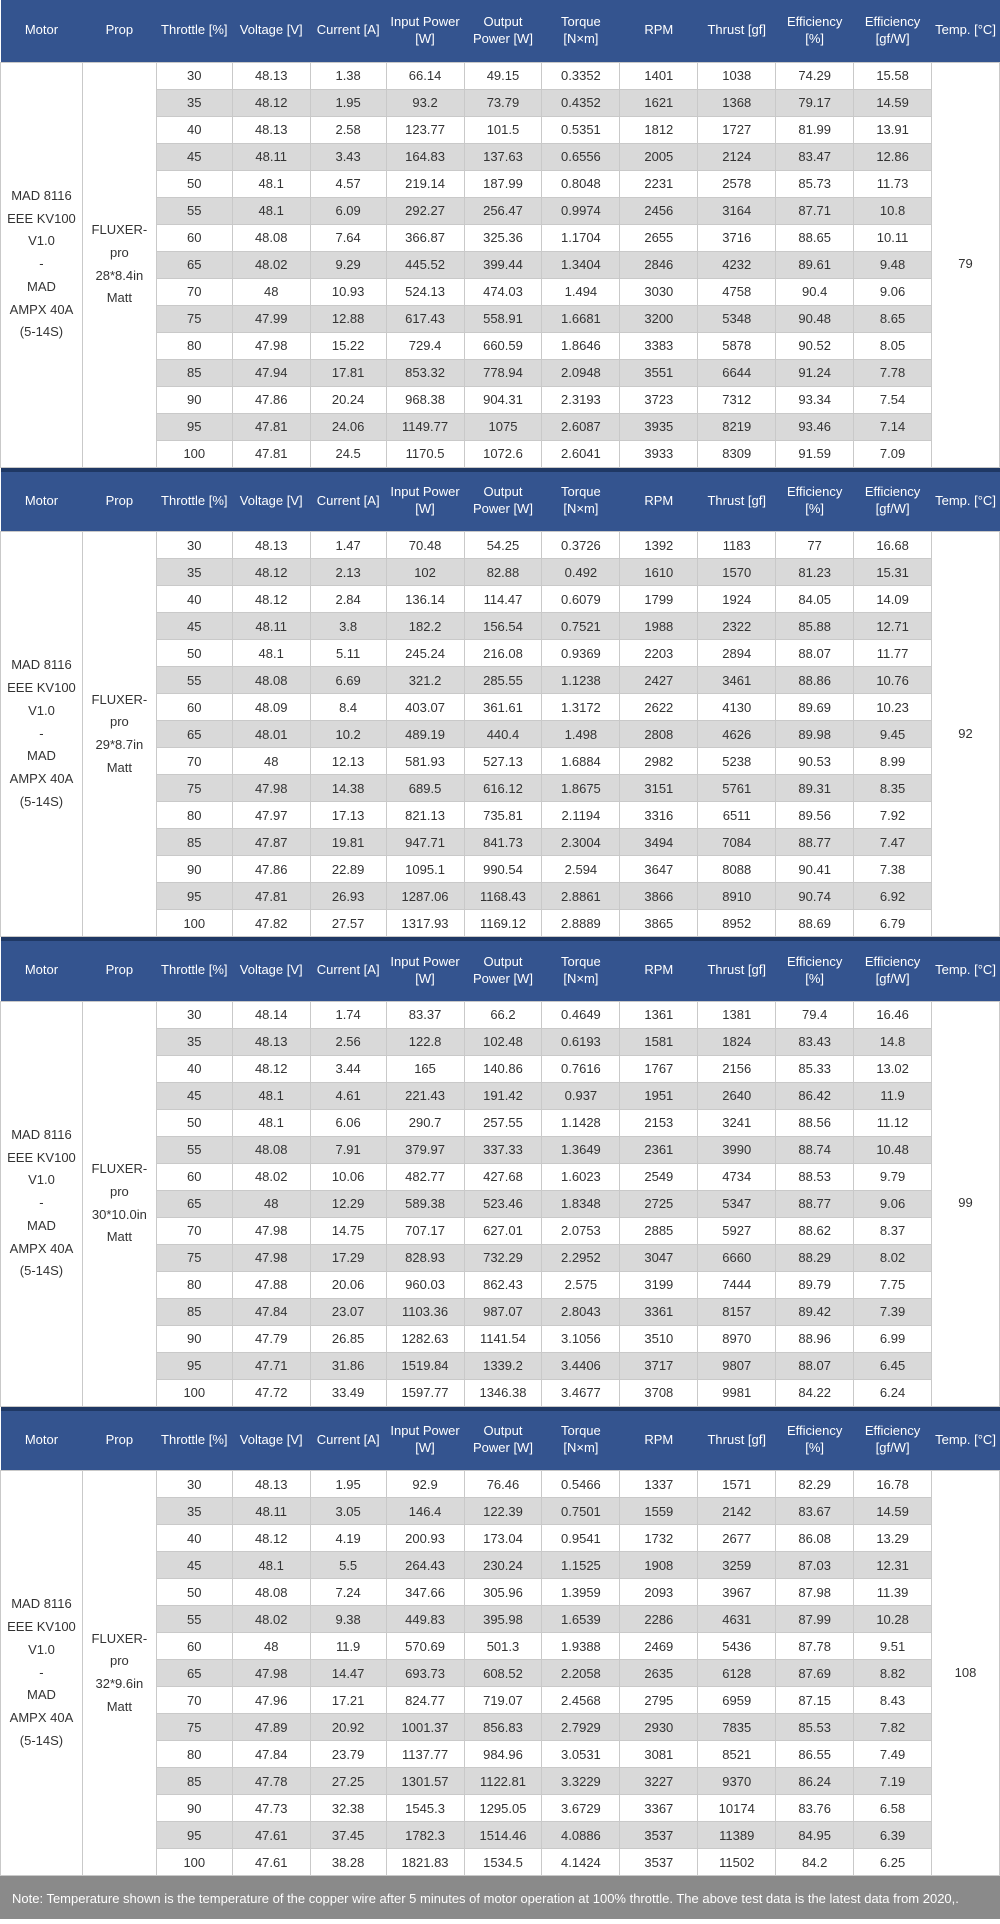 The image size is (1000, 1924). I want to click on efficiency-gfw-cell: 11.9, so click(893, 1095).